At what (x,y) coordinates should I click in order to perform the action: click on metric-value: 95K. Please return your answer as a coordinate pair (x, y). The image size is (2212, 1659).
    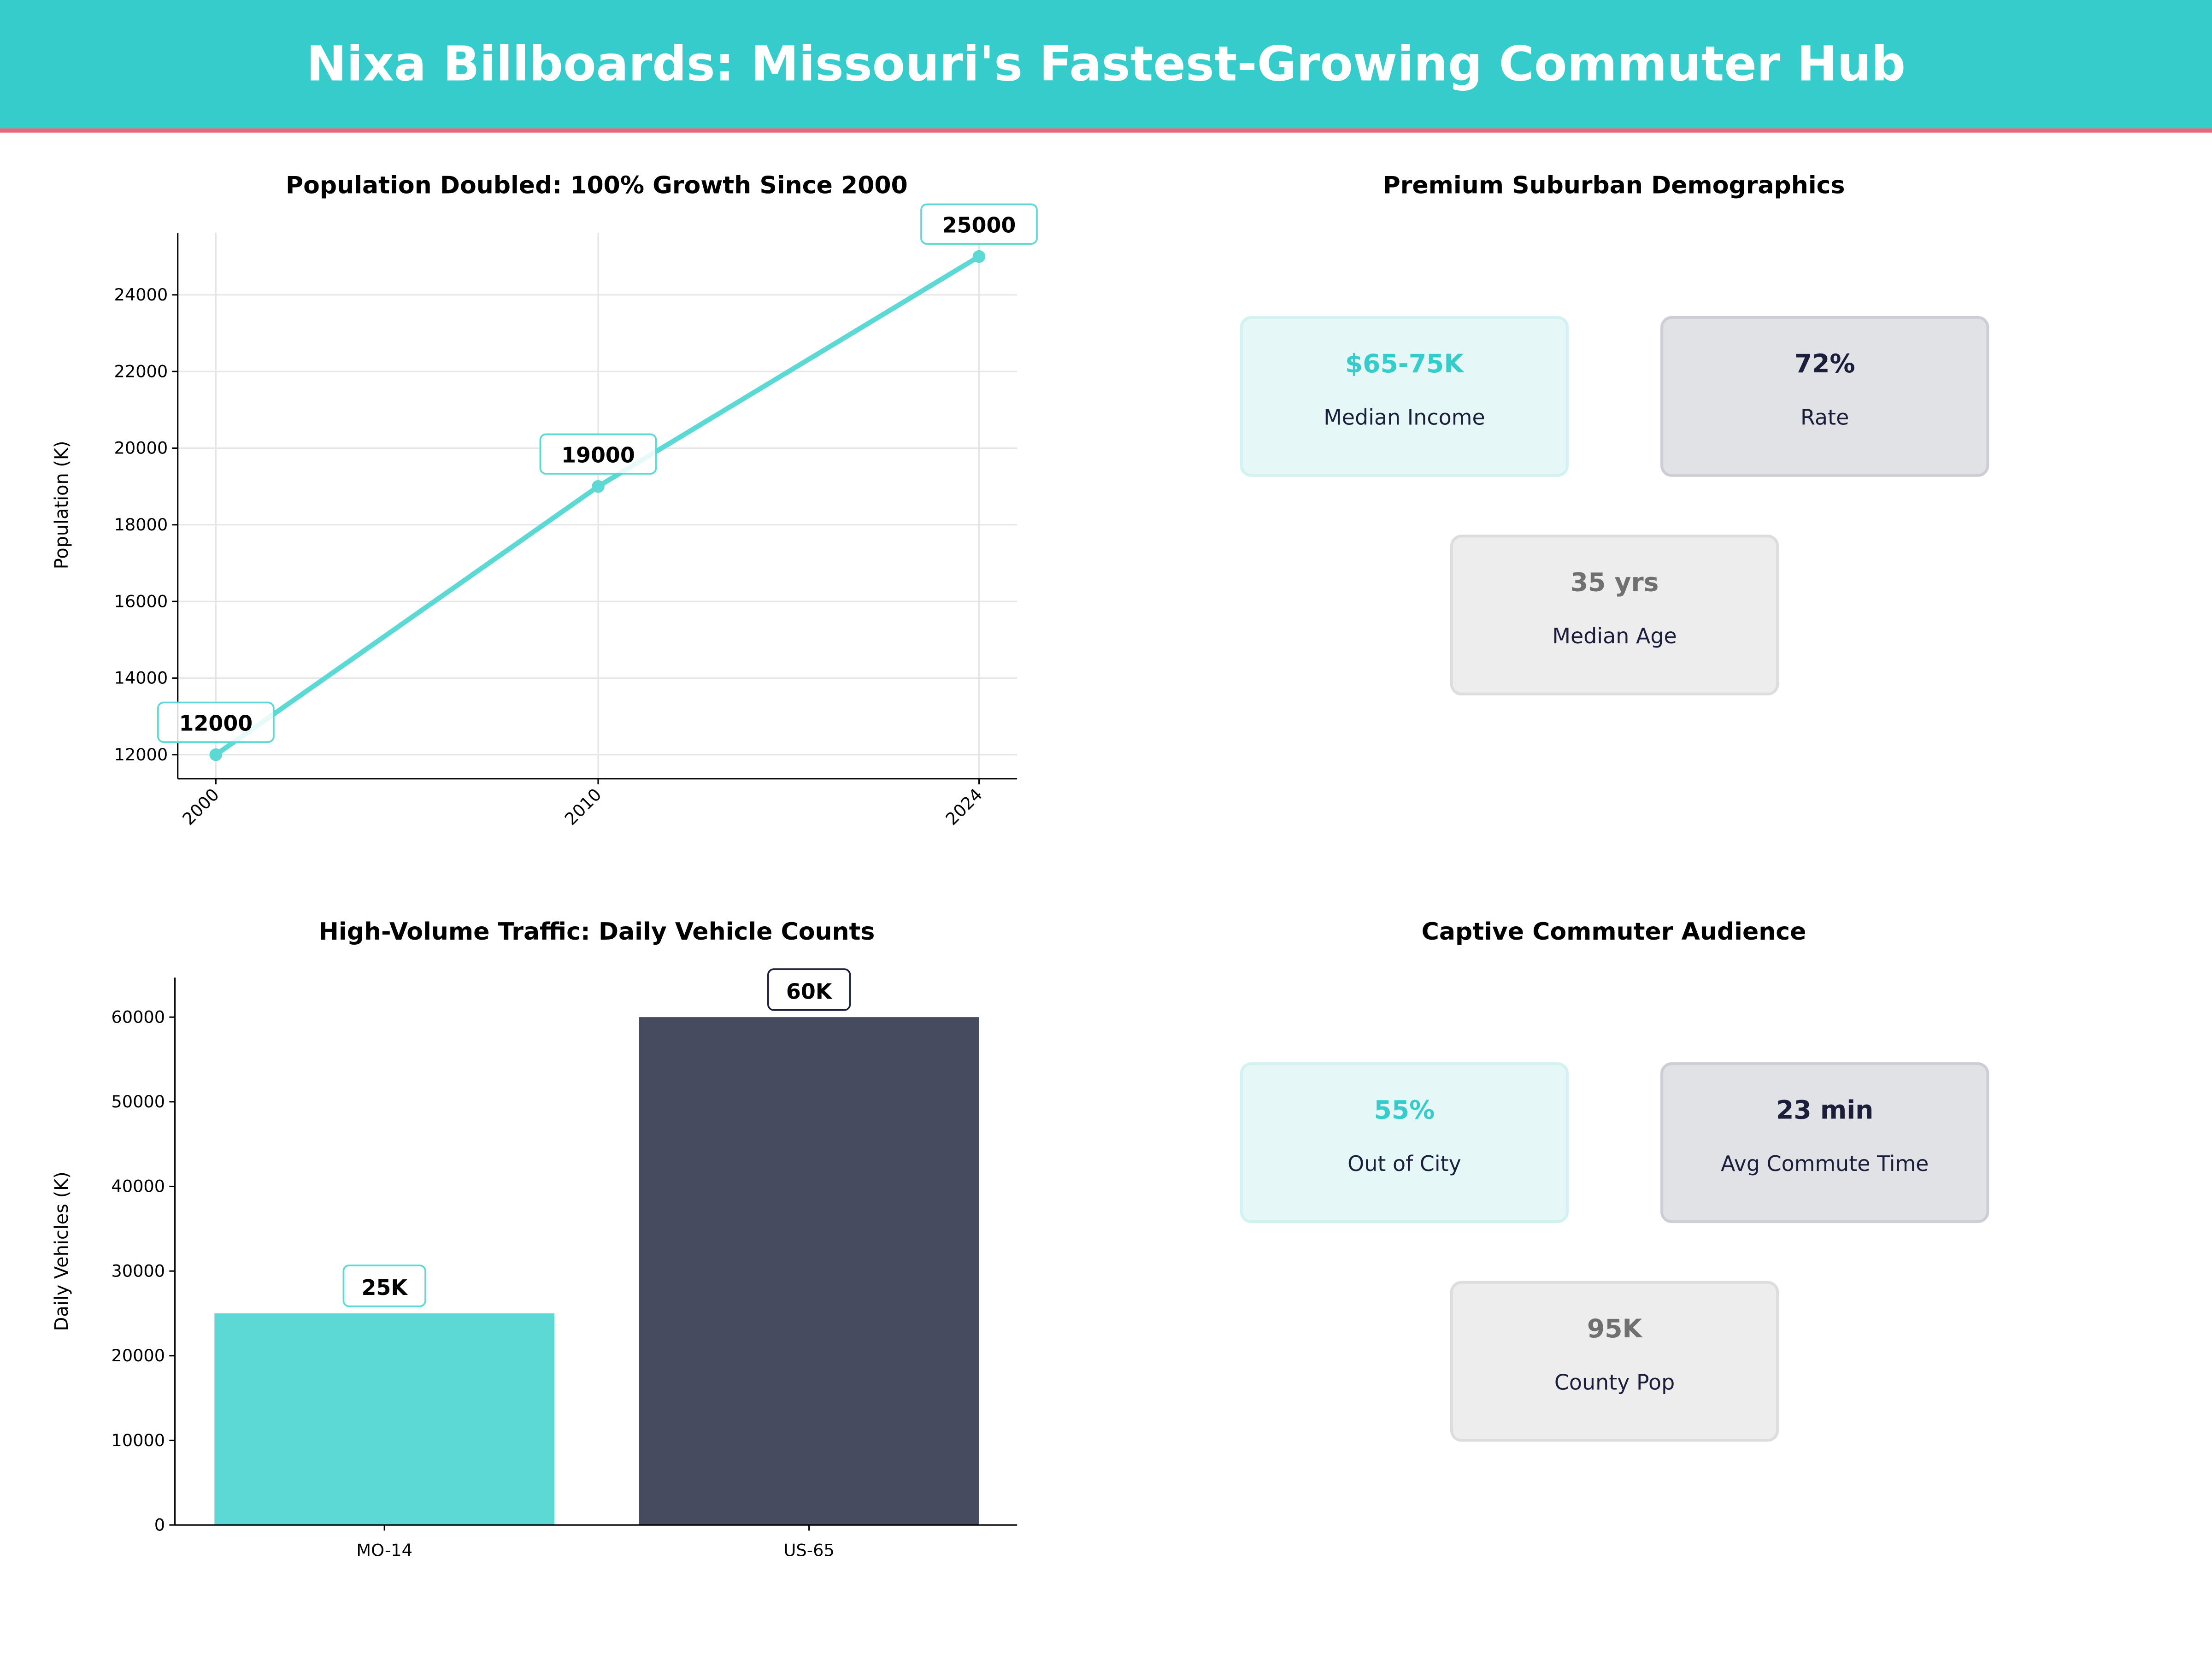
    Looking at the image, I should click on (1615, 1328).